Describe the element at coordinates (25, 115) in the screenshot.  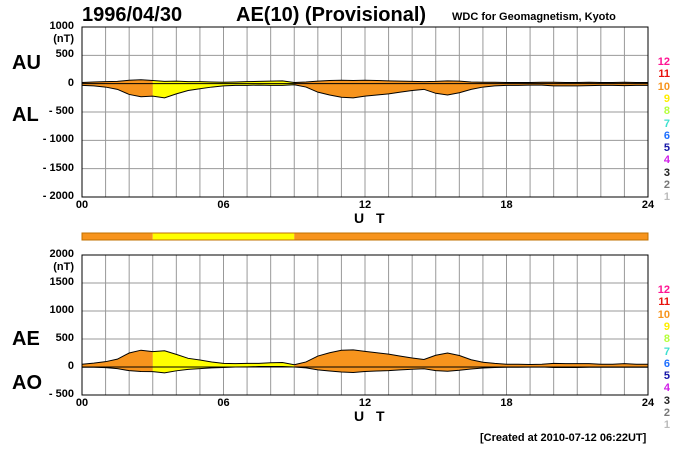
I see `al-label: AL` at that location.